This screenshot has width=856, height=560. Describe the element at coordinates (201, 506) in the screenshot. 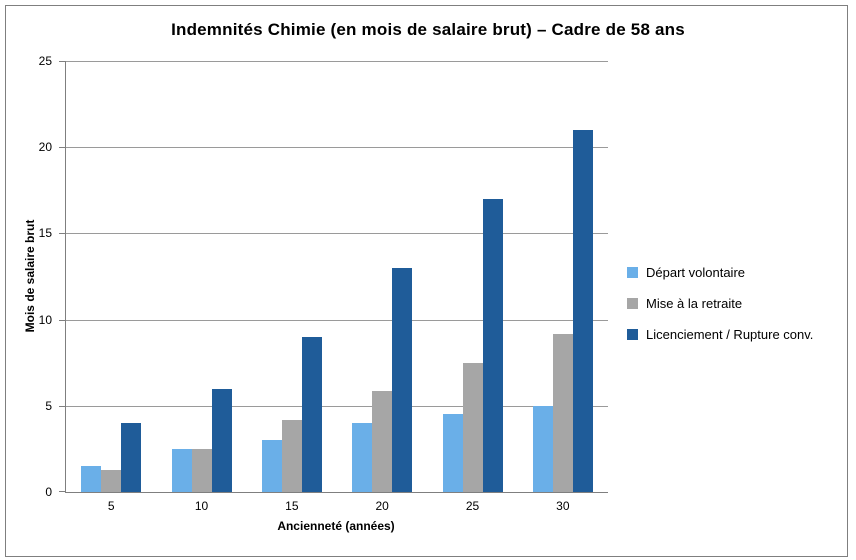

I see `x-tick-label: 10` at that location.